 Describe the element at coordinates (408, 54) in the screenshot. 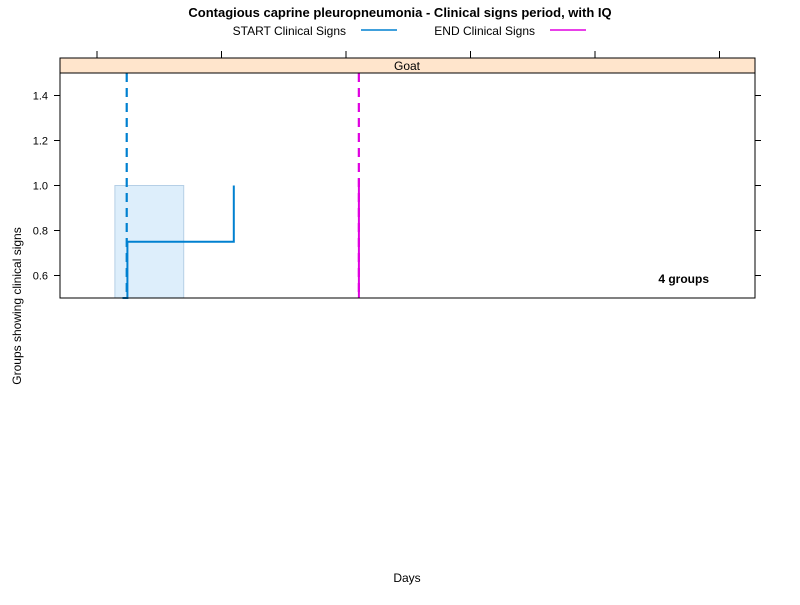

I see `top-axis-ticks` at that location.